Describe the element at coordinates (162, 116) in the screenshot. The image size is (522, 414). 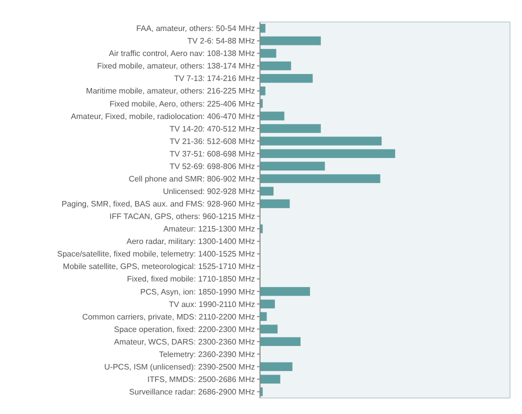
I see `y-tick-label: Amateur, Fixed, mobile, radiolocation: 406-470 MHz` at that location.